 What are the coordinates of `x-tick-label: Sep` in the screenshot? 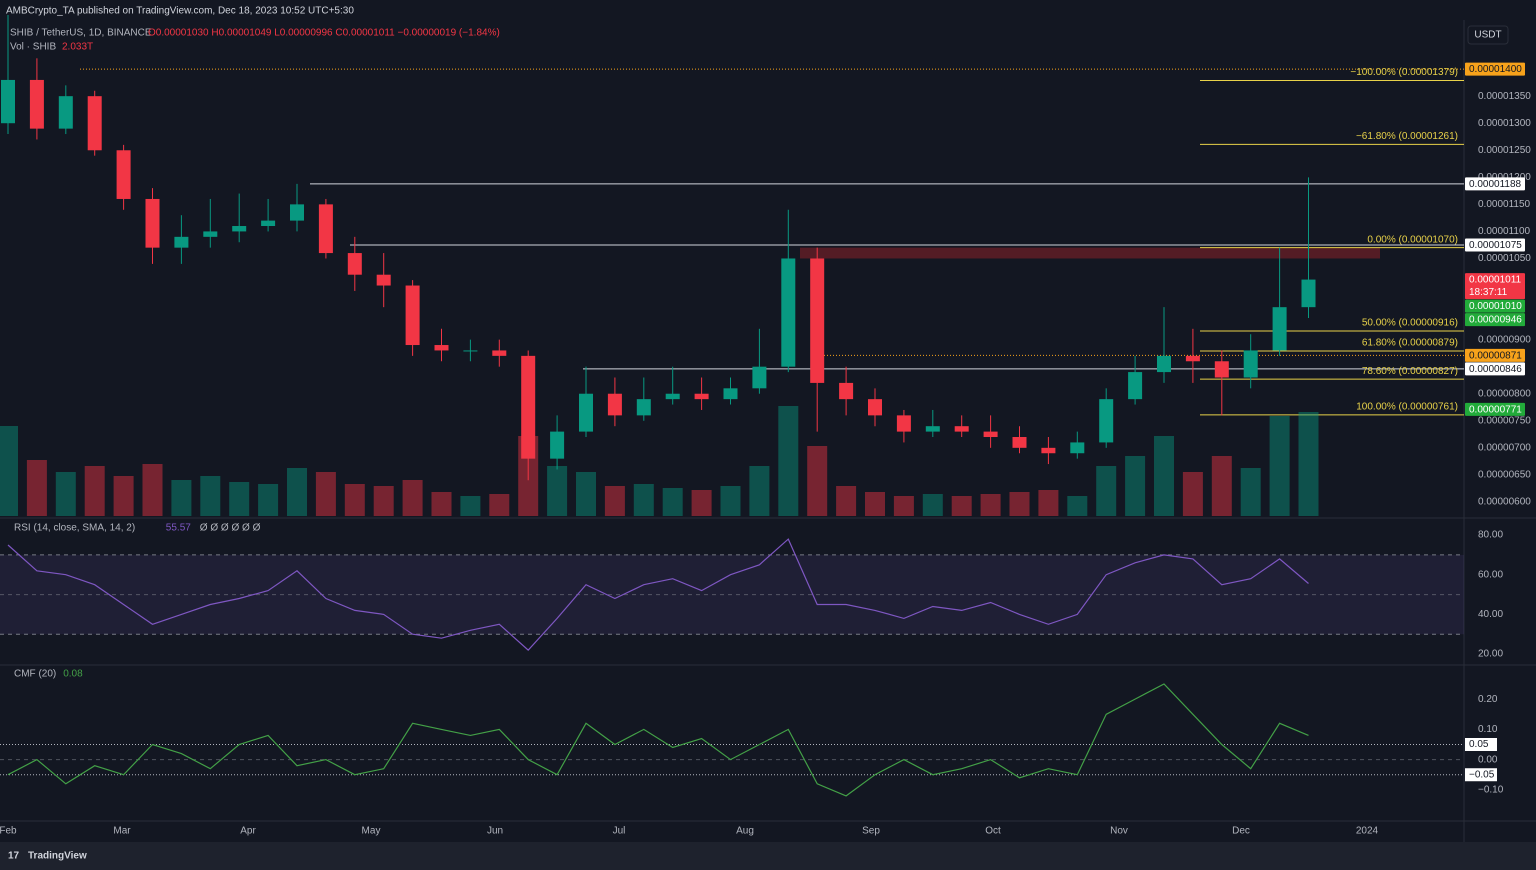 It's located at (871, 831).